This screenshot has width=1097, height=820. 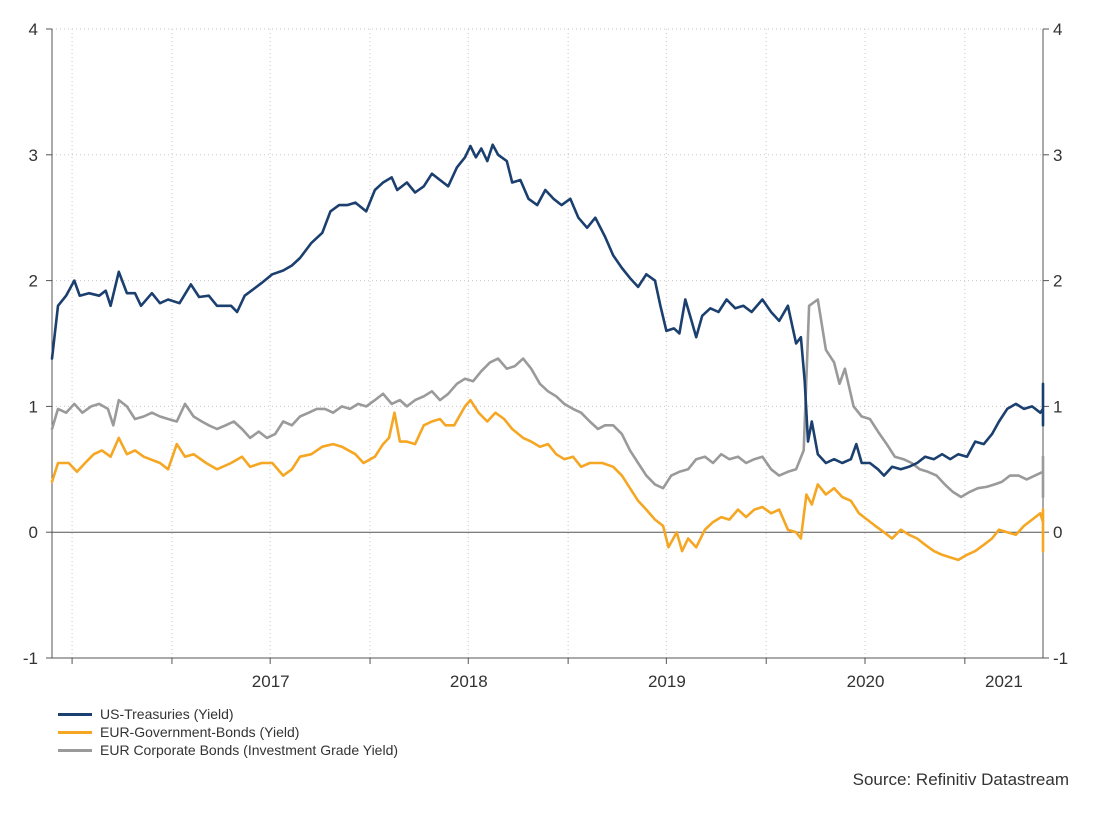 I want to click on x-tick-label-2020: 2020, so click(x=866, y=681).